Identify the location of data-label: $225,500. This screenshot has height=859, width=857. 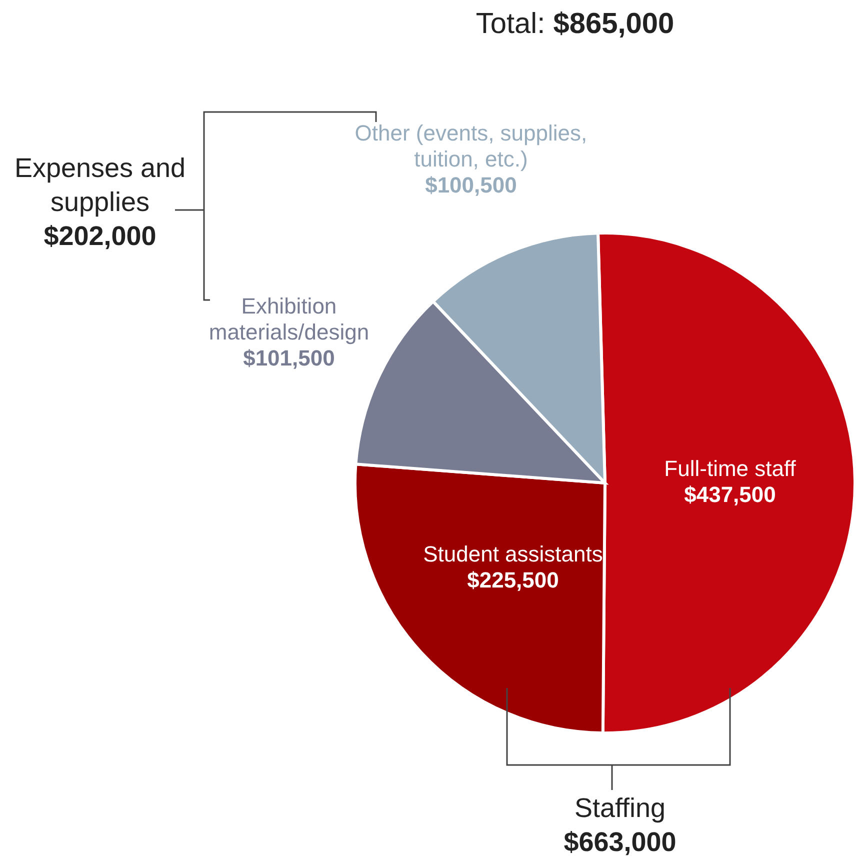
(513, 580).